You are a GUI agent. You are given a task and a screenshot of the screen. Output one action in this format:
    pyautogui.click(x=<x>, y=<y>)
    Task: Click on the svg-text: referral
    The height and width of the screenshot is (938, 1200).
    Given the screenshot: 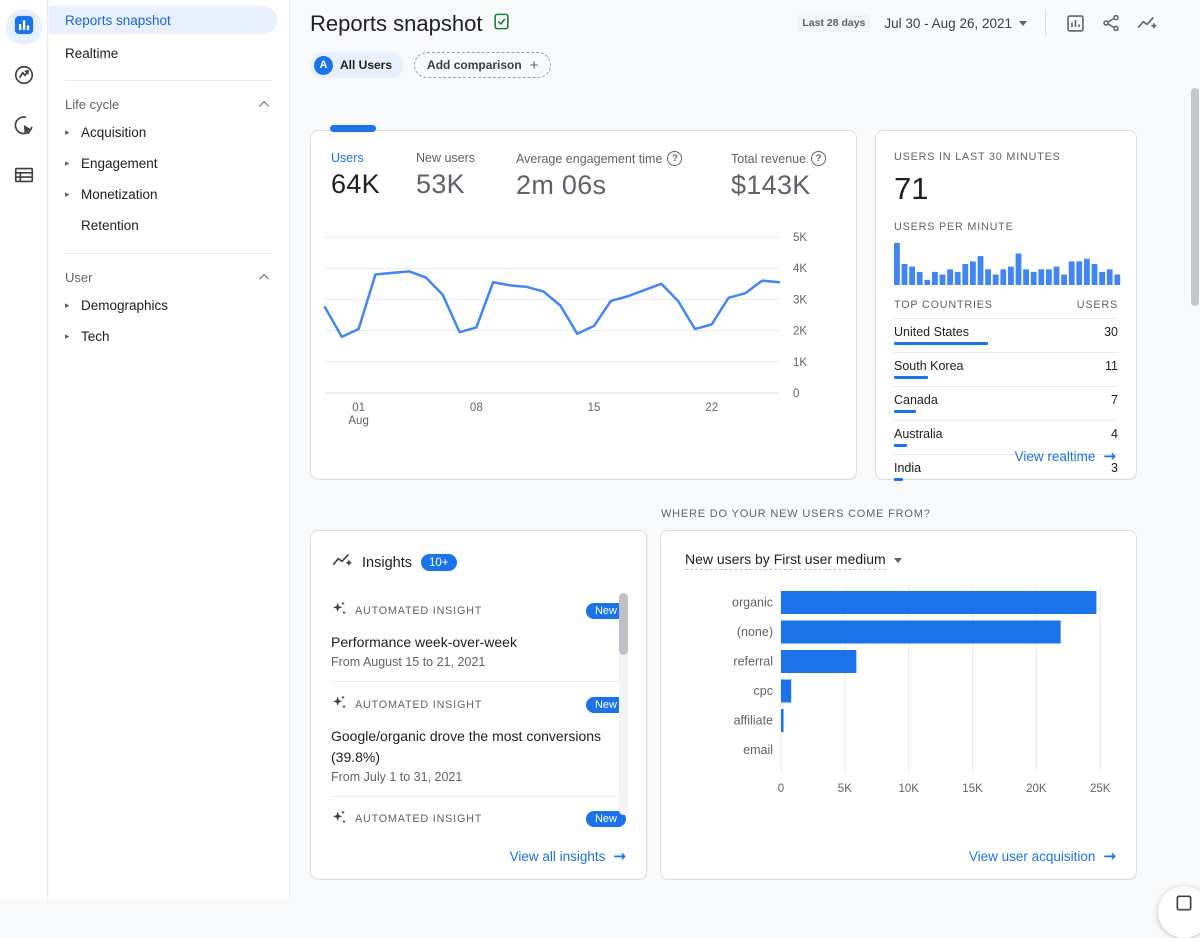 What is the action you would take?
    pyautogui.click(x=753, y=662)
    